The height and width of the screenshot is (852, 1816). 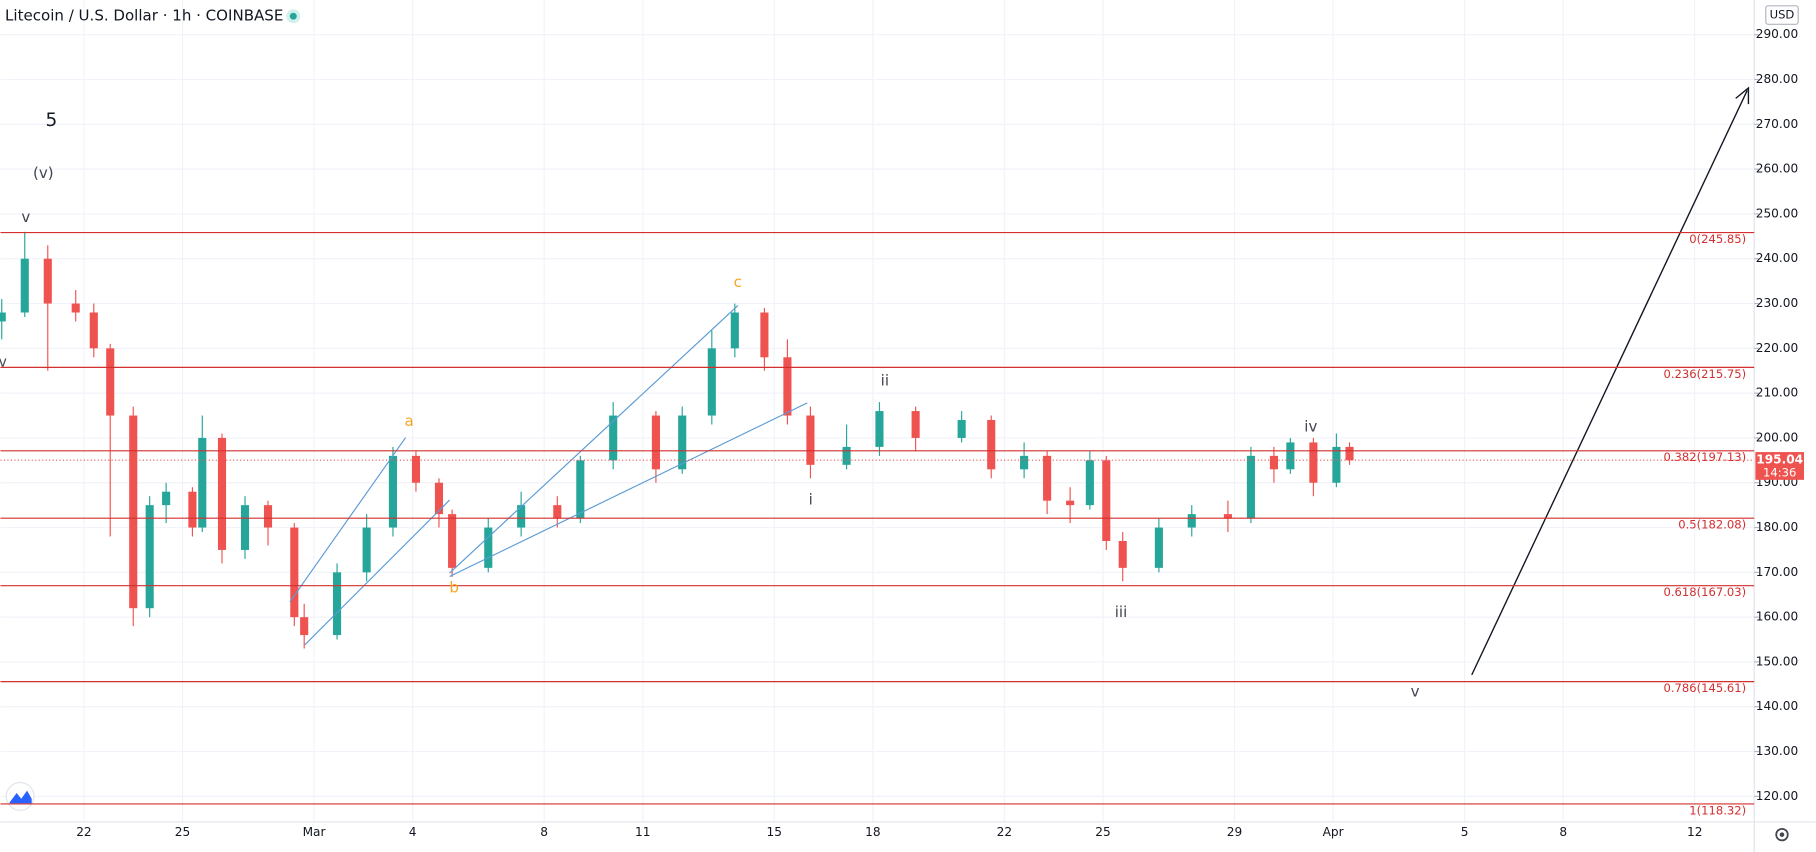 What do you see at coordinates (1742, 95) in the screenshot?
I see `arrow-head` at bounding box center [1742, 95].